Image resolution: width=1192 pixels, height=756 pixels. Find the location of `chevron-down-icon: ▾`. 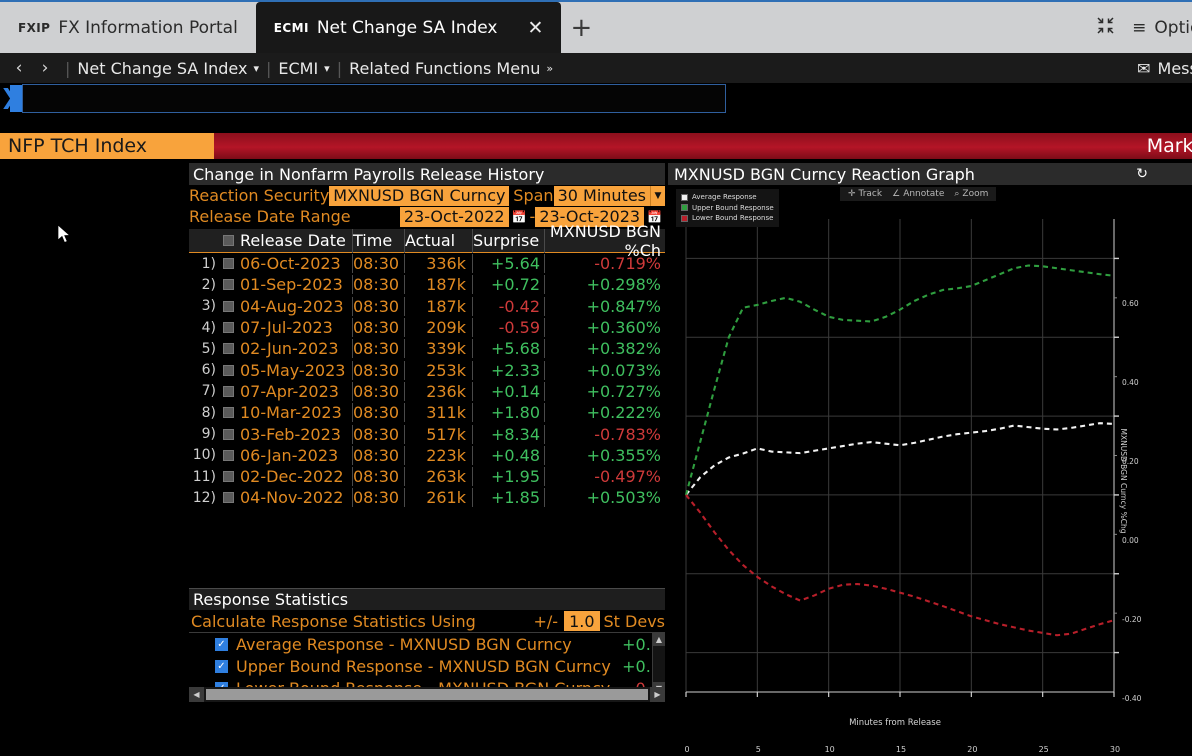

chevron-down-icon: ▾ is located at coordinates (256, 68).